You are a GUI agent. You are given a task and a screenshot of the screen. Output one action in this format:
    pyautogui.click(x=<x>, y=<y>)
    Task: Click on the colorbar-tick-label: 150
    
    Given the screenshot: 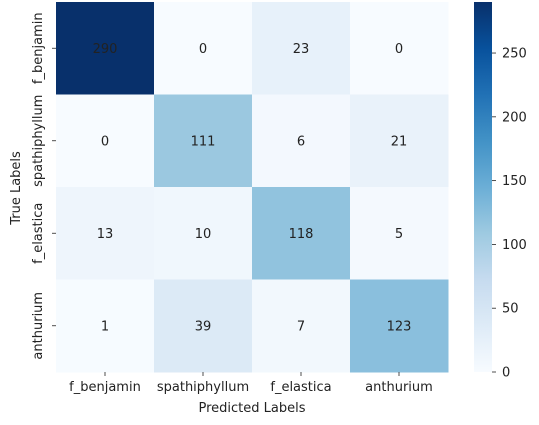 What is the action you would take?
    pyautogui.click(x=514, y=181)
    